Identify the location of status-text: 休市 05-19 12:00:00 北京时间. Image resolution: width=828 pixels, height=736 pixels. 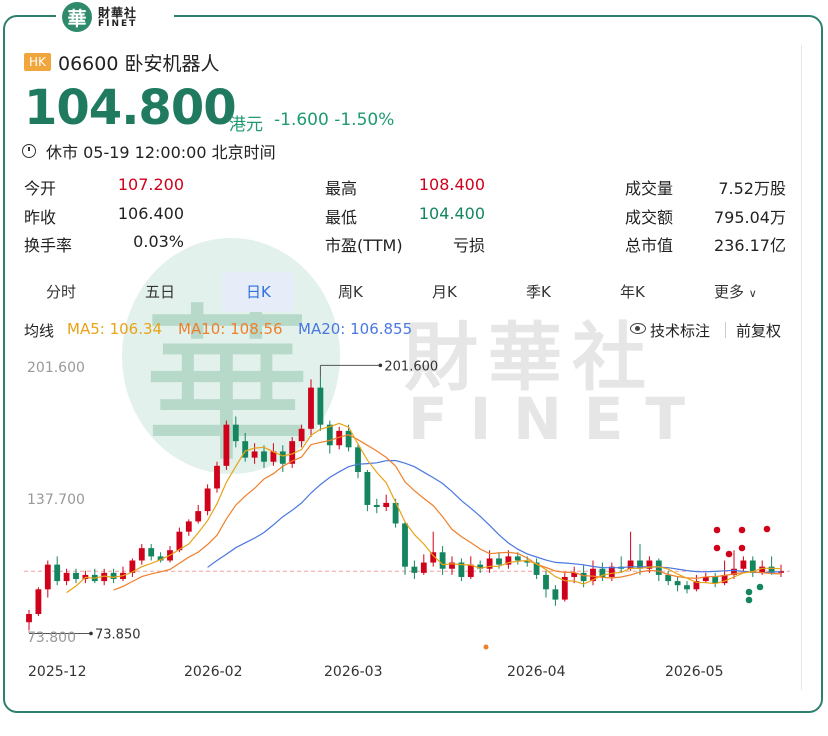
(161, 152).